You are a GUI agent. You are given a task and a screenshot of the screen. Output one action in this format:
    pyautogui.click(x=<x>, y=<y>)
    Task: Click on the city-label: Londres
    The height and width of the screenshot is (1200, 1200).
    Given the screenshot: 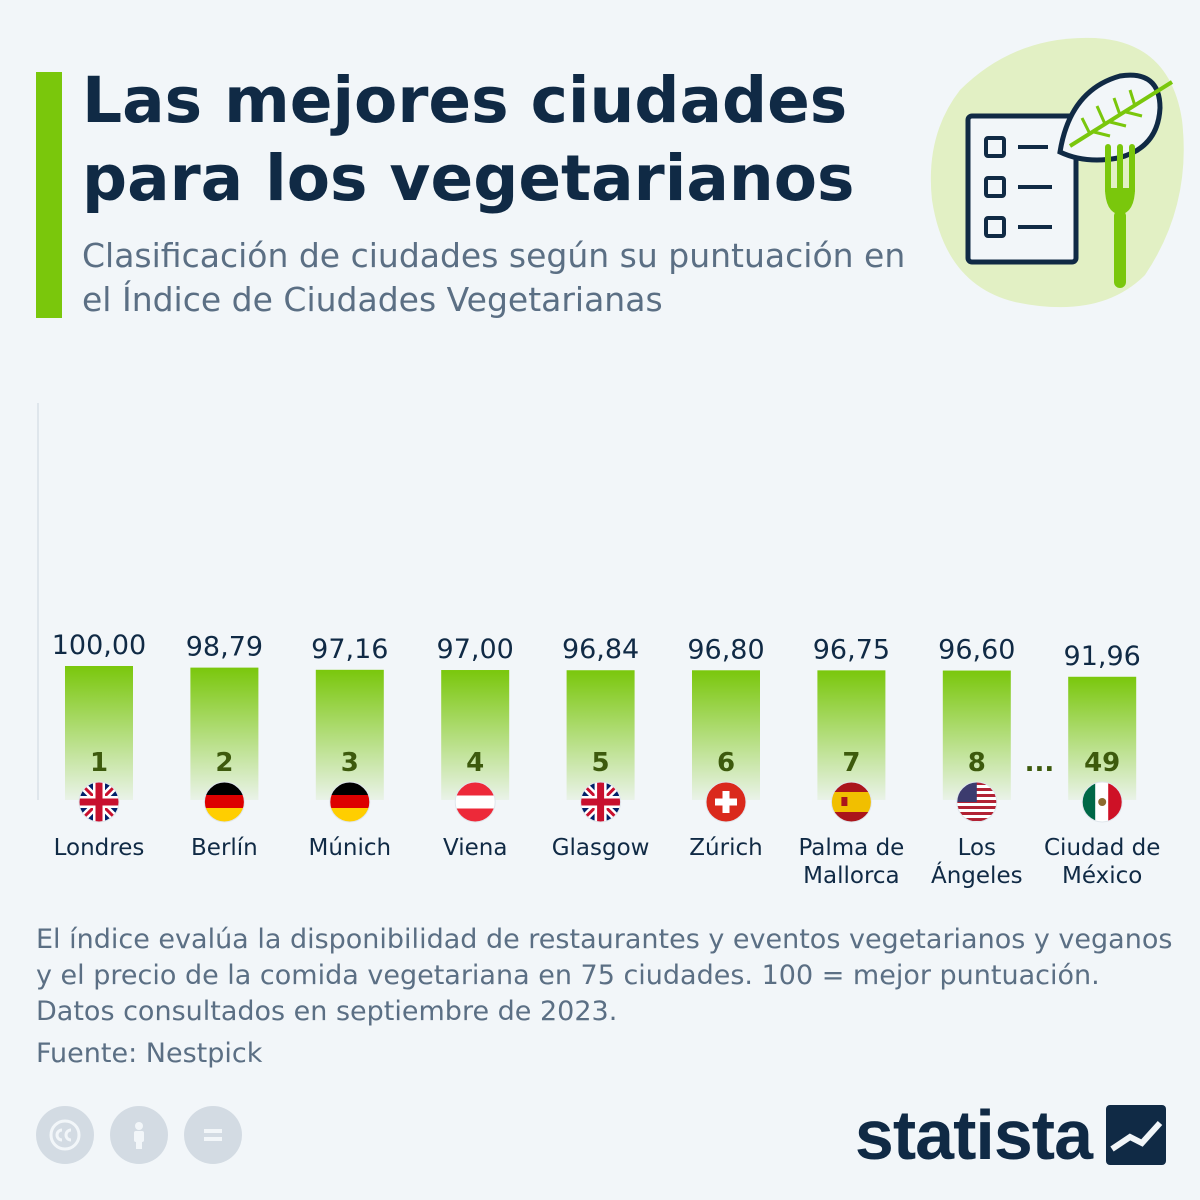 What is the action you would take?
    pyautogui.click(x=99, y=848)
    